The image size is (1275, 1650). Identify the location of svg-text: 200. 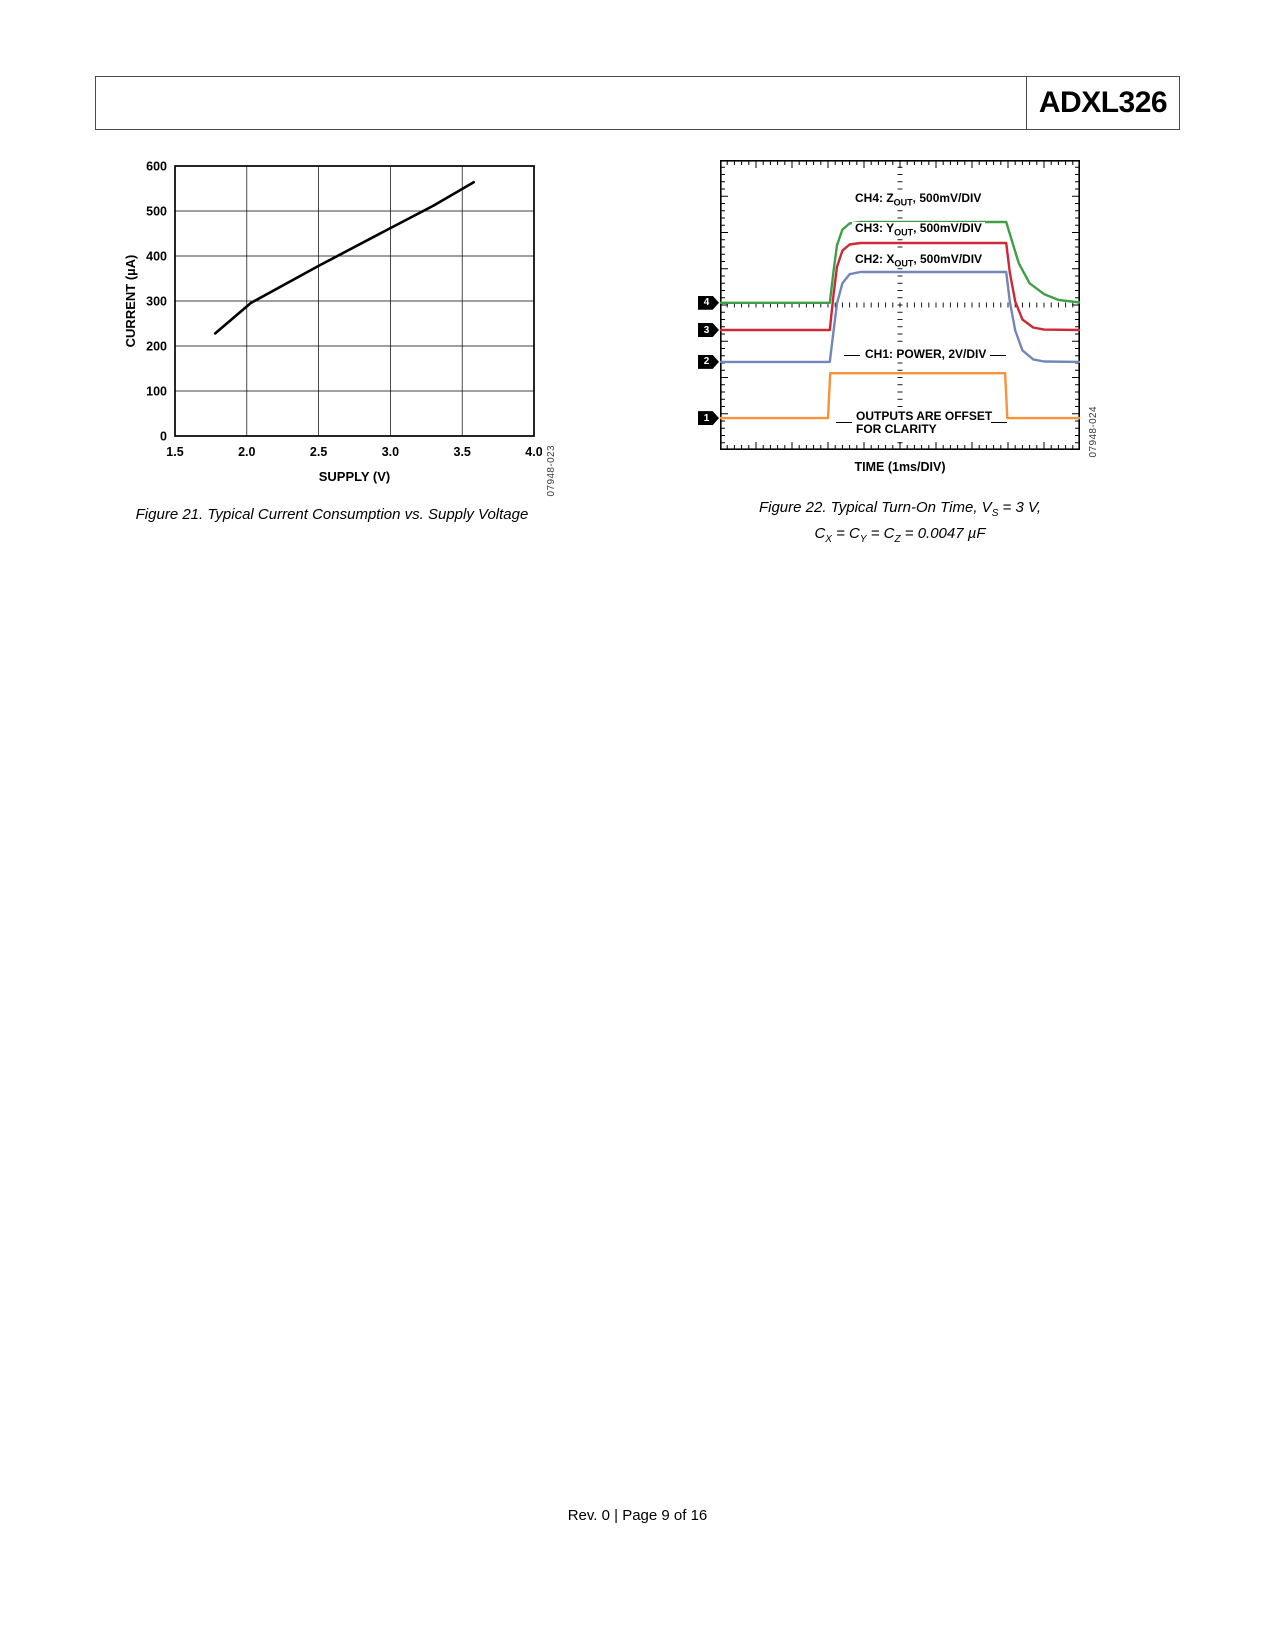
(156, 347).